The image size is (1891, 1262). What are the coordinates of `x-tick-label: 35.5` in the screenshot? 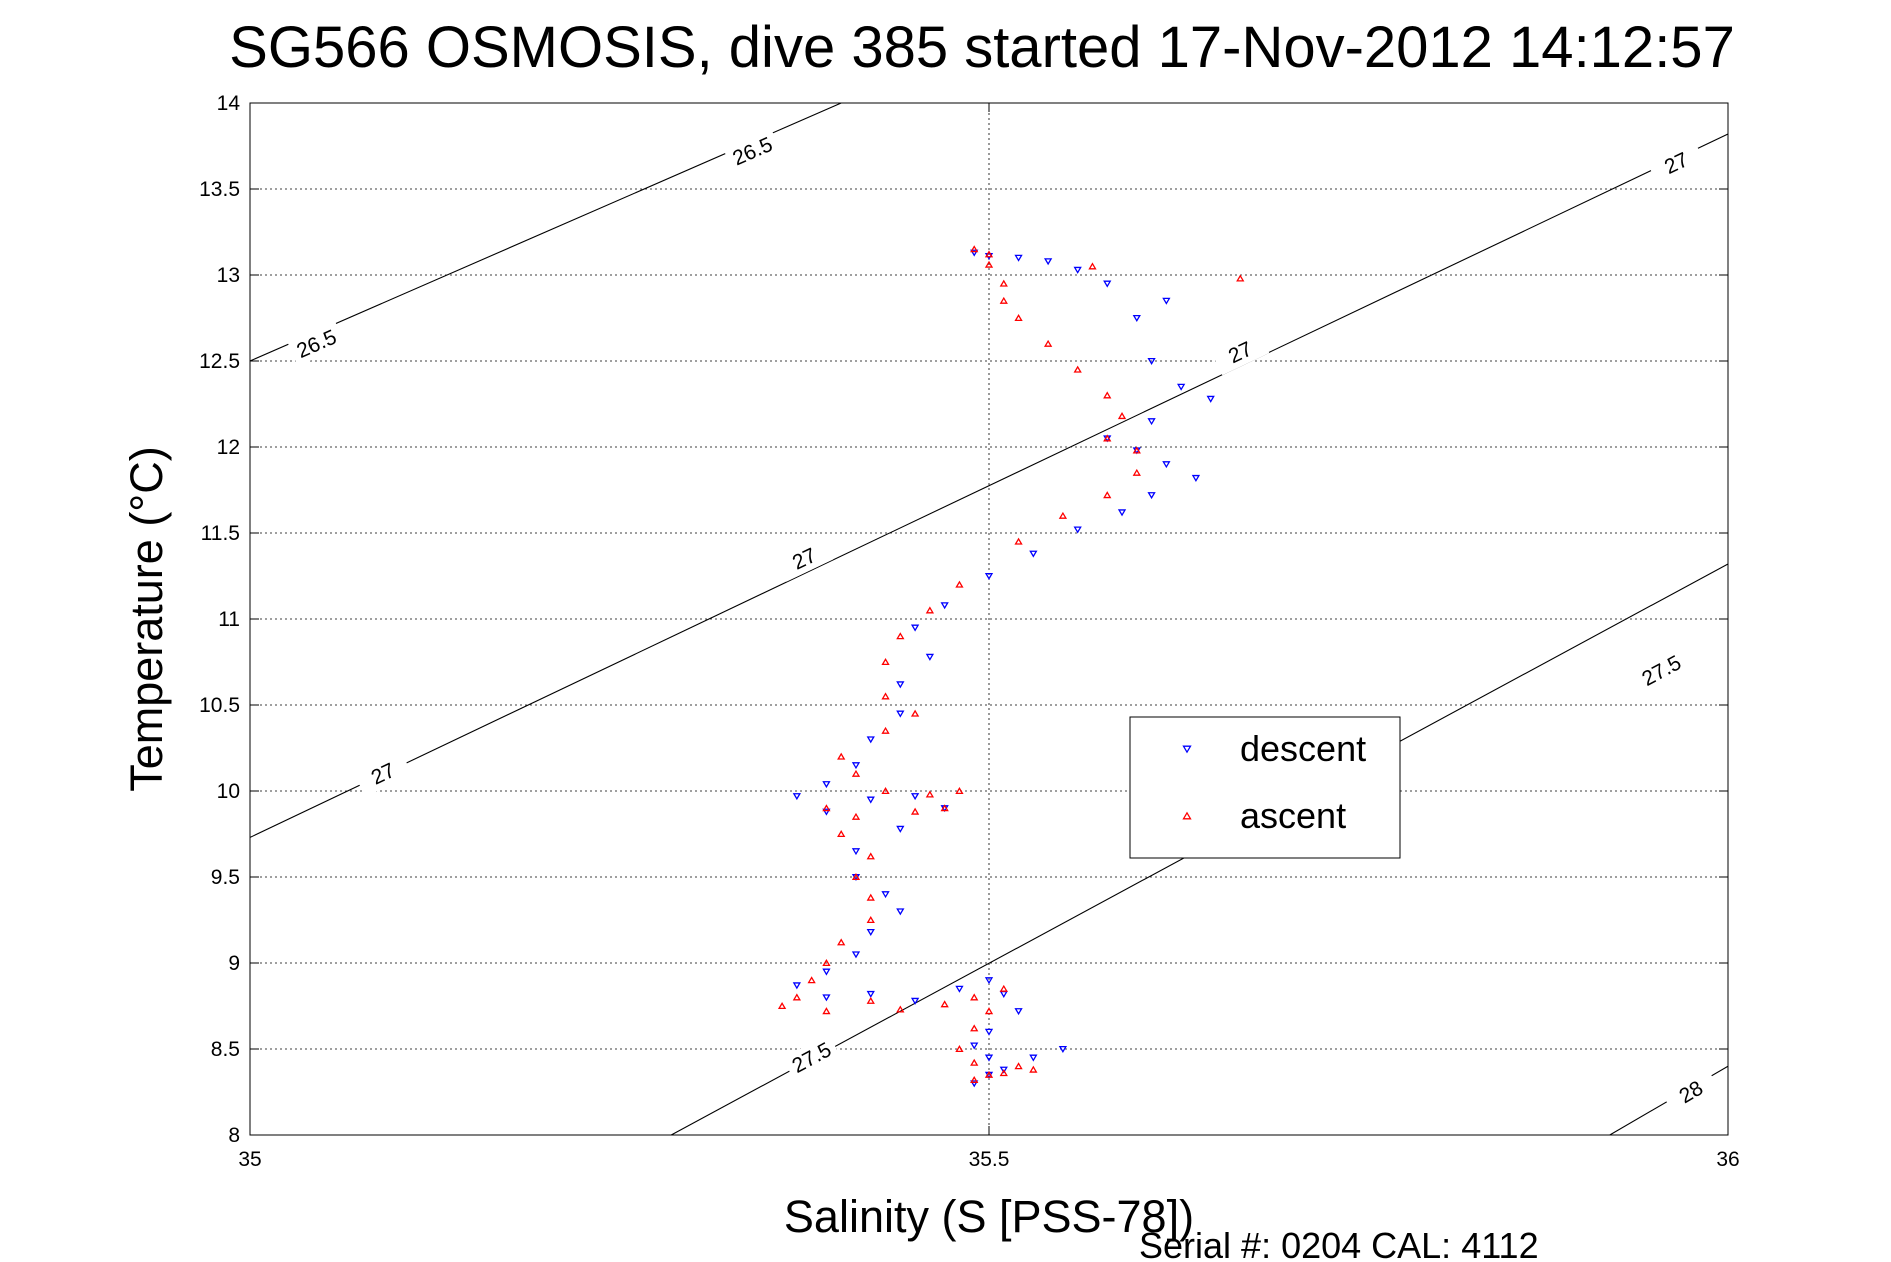 It's located at (989, 1159).